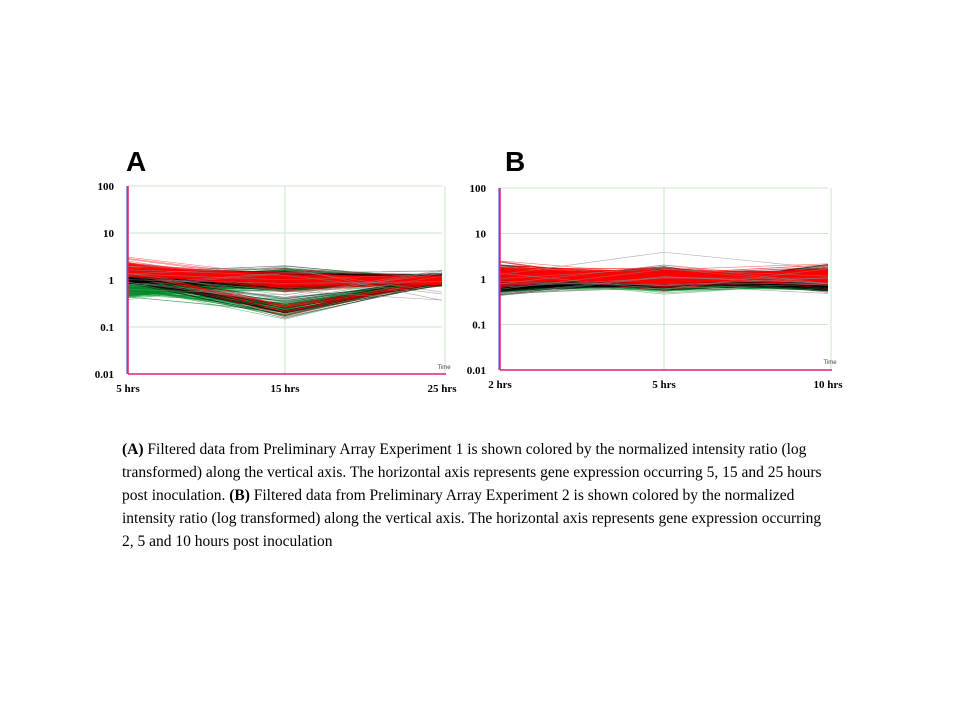  I want to click on x-tick-label: 2 hrs, so click(500, 385).